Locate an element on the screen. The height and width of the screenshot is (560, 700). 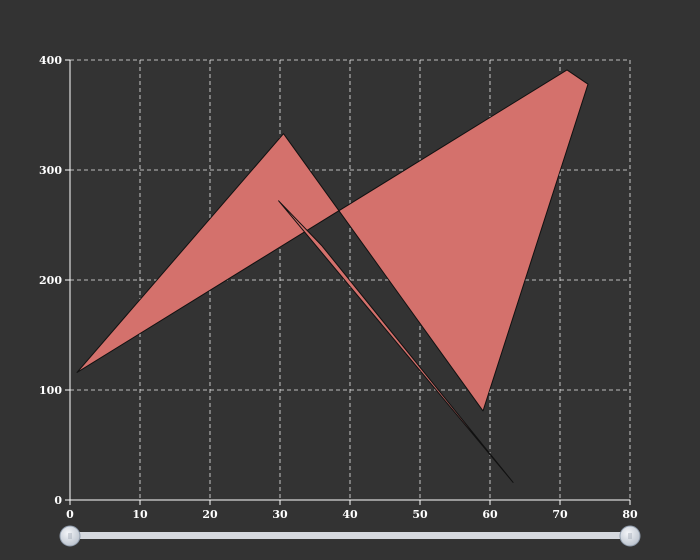
x-tick-label: 80 is located at coordinates (630, 514).